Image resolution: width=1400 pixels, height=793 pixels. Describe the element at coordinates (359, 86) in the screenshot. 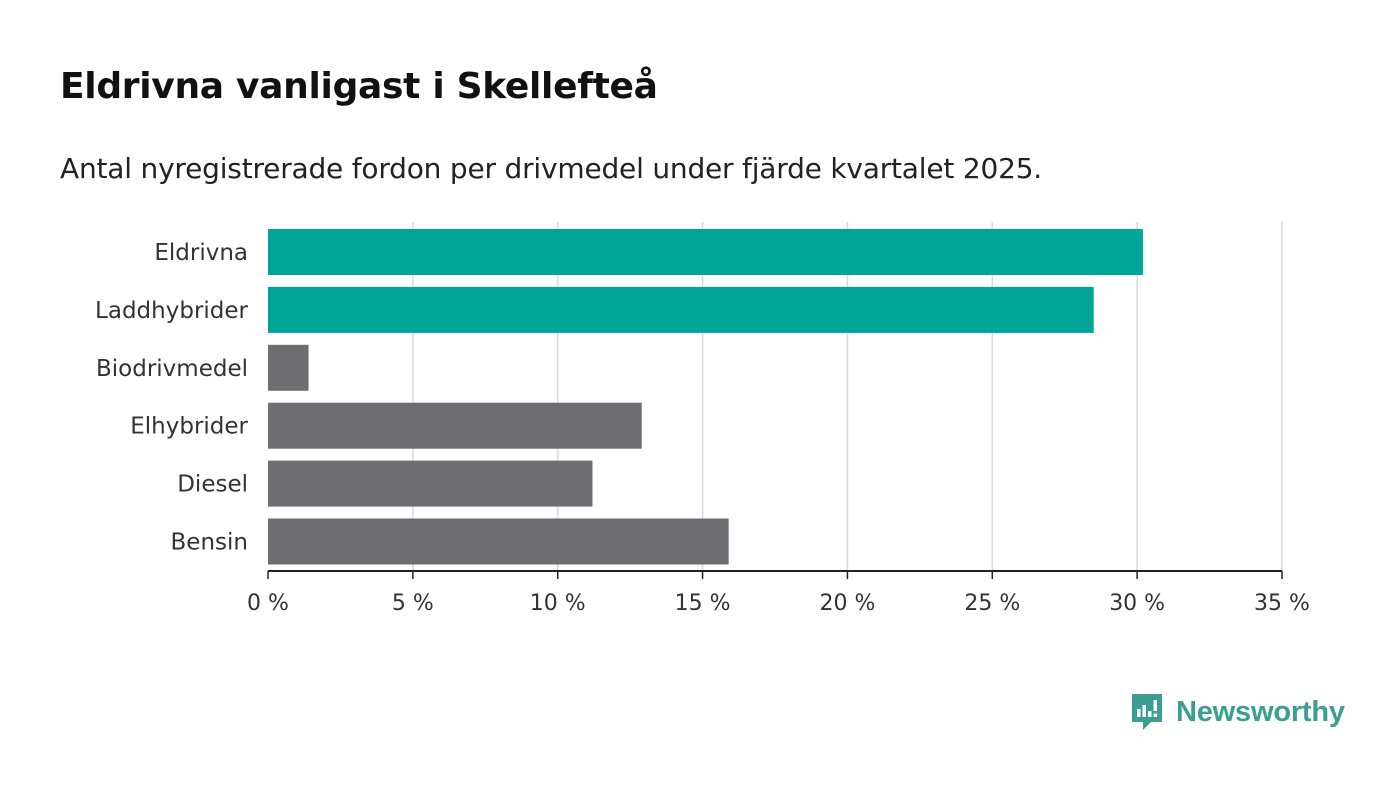

I see `chart-title: Eldrivna vanligast i Skellefteå` at that location.